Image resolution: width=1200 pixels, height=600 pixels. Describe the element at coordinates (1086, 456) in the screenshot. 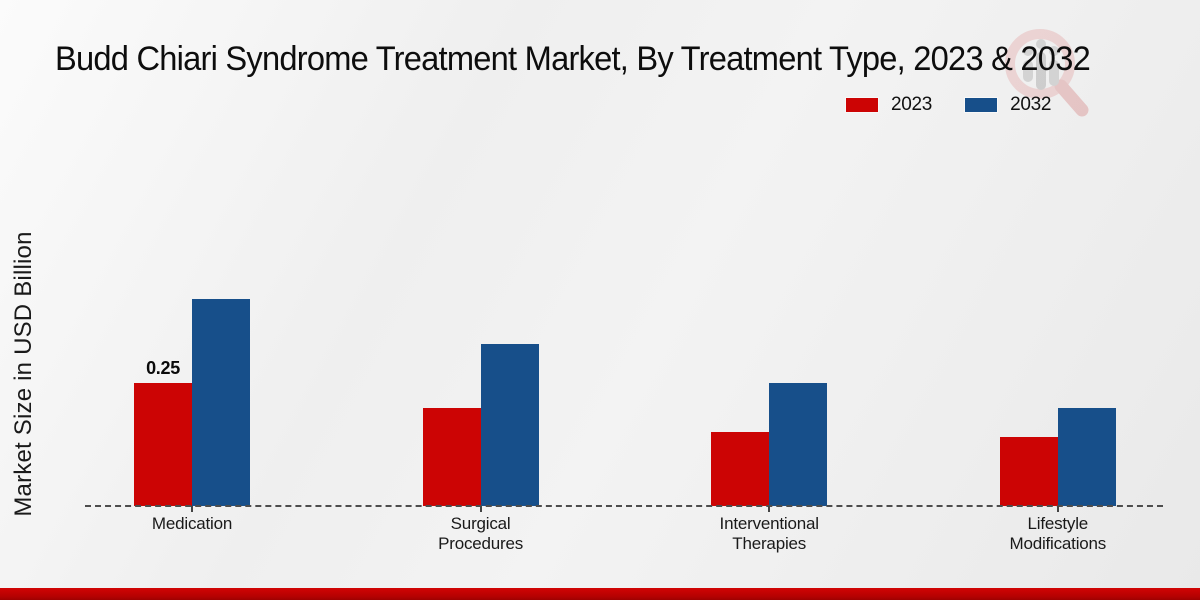

I see `bar-2032-lifestyle-modifications` at that location.